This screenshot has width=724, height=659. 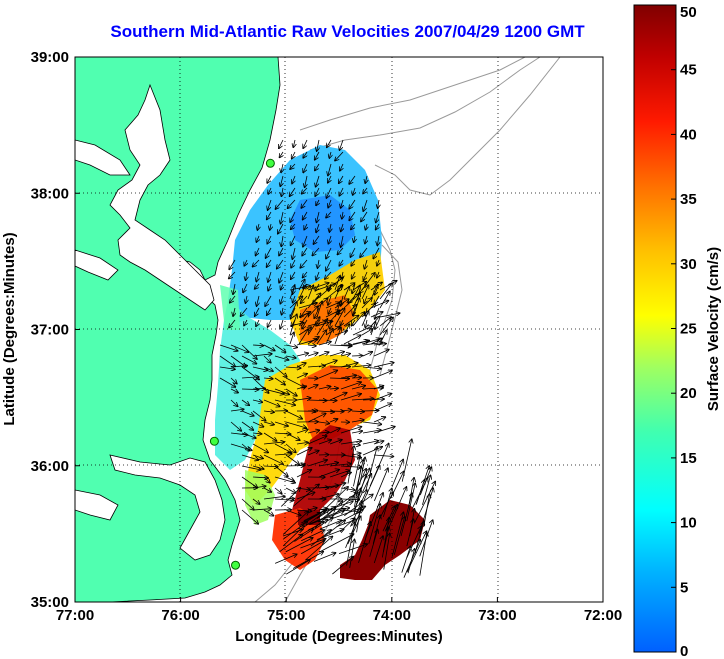 What do you see at coordinates (688, 199) in the screenshot?
I see `colorbar-tick-label: 35` at bounding box center [688, 199].